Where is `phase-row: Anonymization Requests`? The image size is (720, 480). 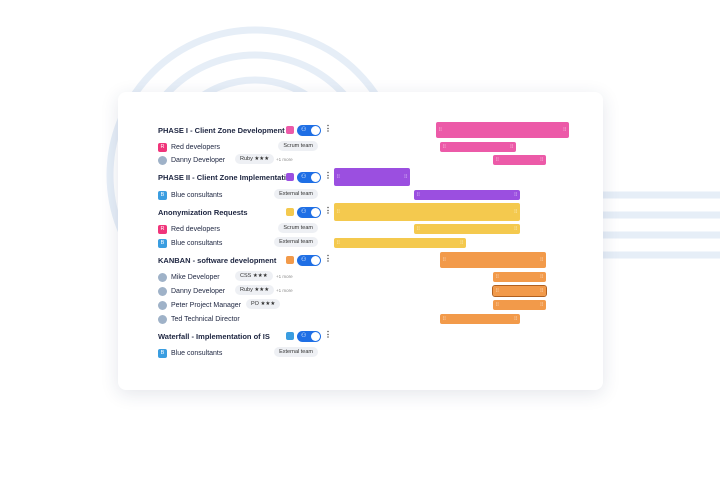
phase-row: Anonymization Requests is located at coordinates (203, 212).